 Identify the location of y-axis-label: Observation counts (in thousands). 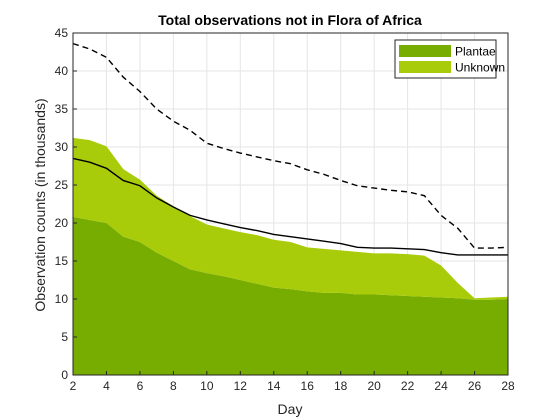
(40, 204).